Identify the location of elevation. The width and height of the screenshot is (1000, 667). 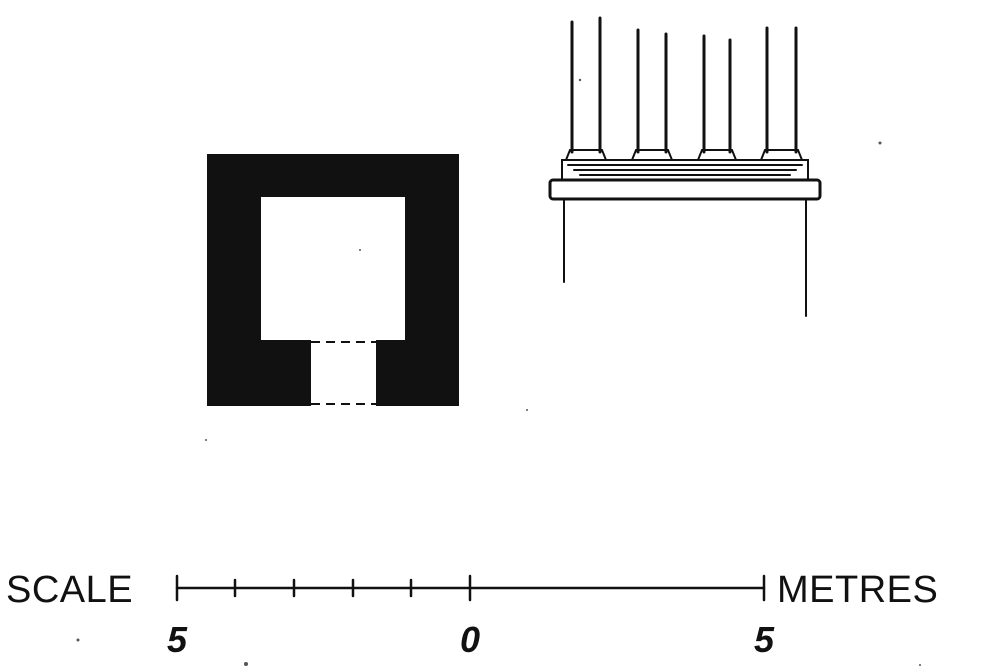
(685, 166).